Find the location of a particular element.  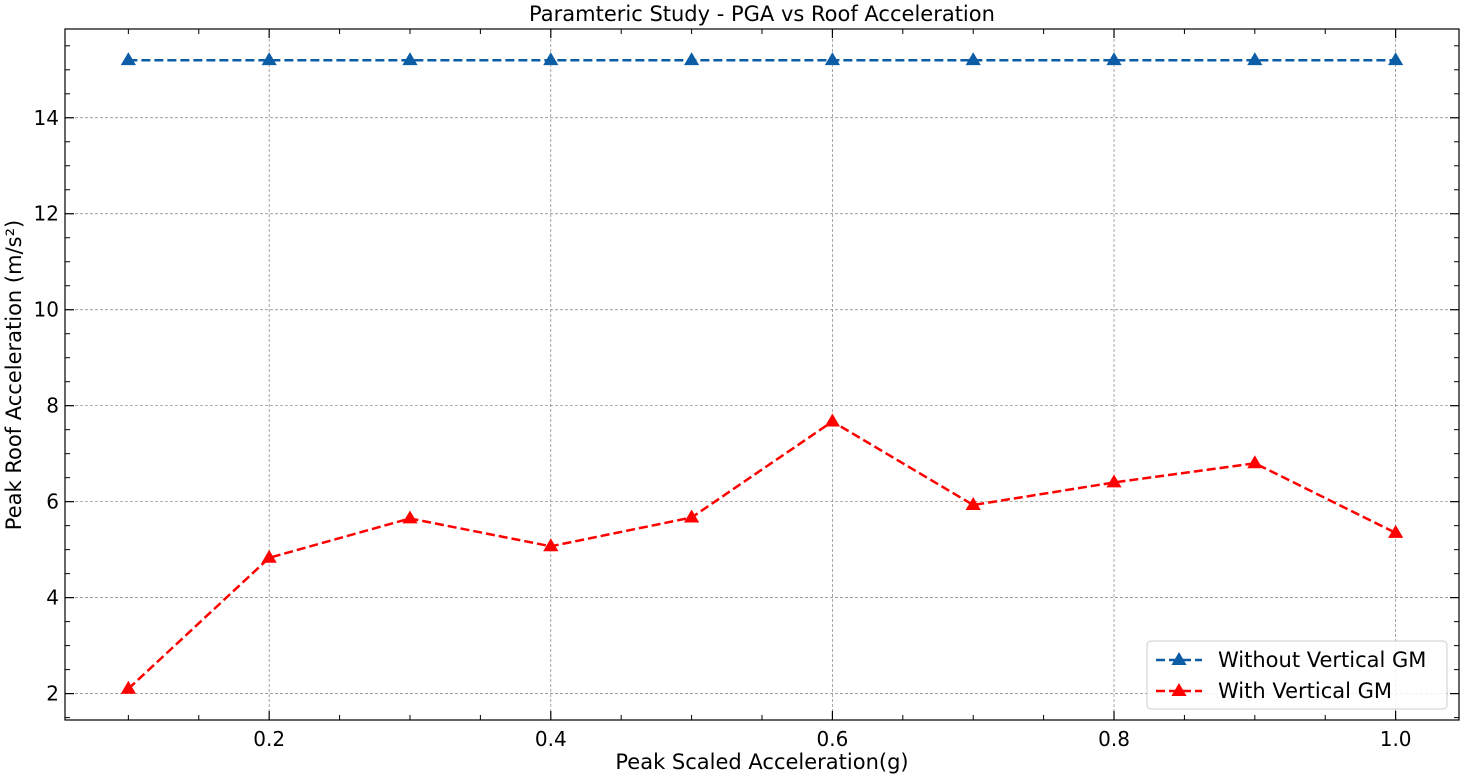

legend-box is located at coordinates (1297, 675).